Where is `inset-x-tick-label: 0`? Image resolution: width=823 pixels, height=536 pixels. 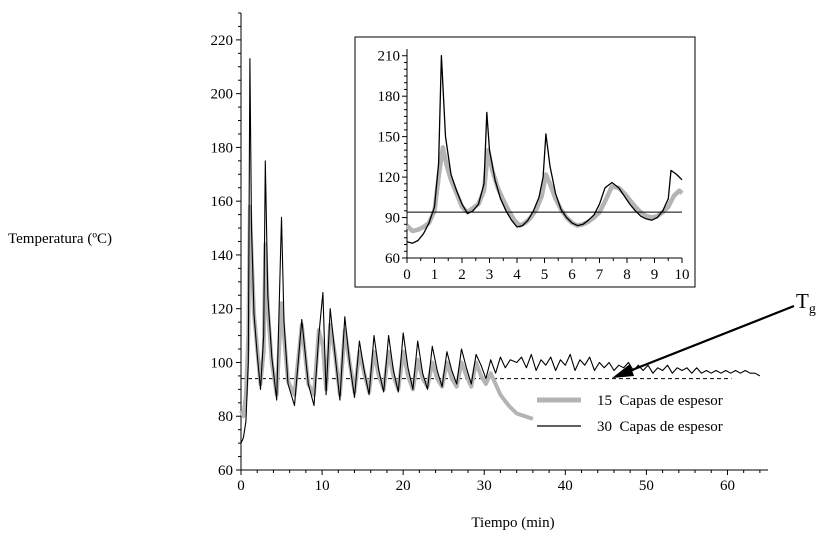 inset-x-tick-label: 0 is located at coordinates (407, 275).